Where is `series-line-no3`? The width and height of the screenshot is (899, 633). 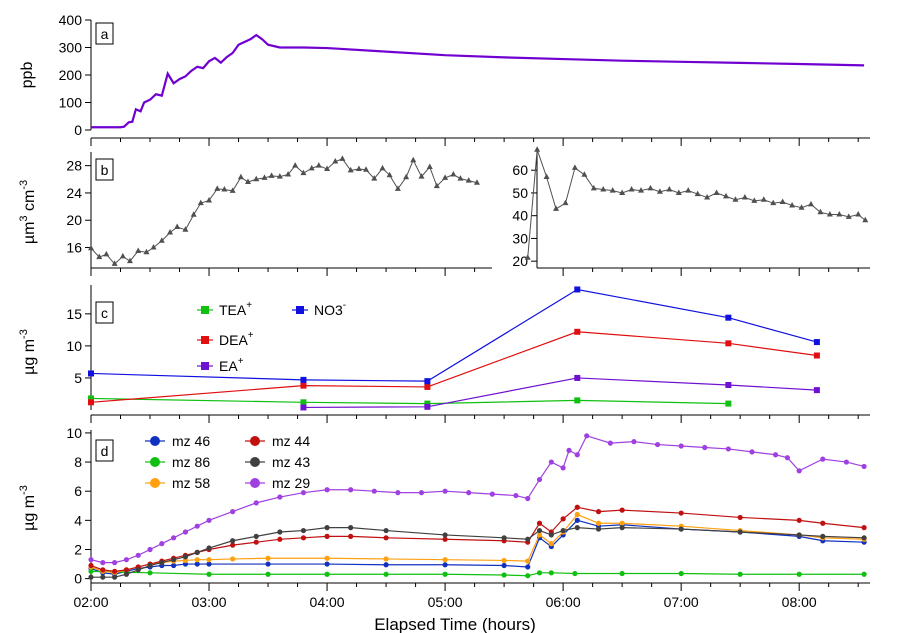 series-line-no3 is located at coordinates (454, 335).